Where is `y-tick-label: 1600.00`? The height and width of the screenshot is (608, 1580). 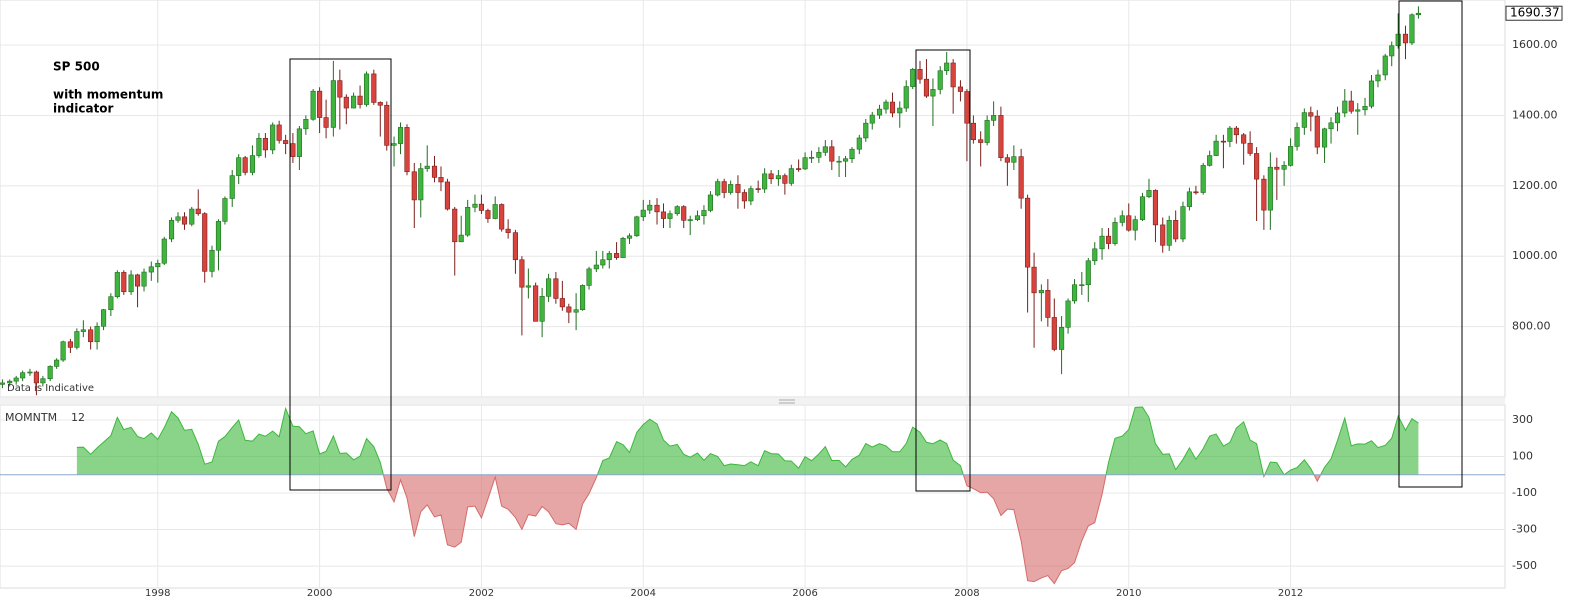
y-tick-label: 1600.00 is located at coordinates (1535, 44).